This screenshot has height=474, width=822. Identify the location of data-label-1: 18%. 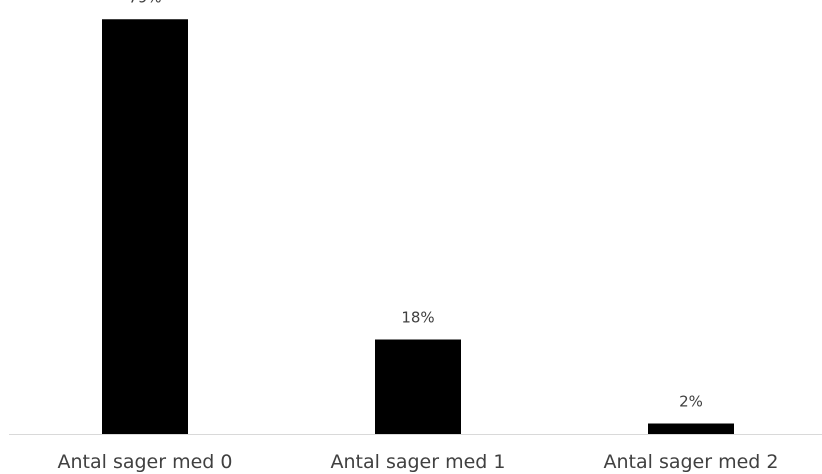
(417, 318).